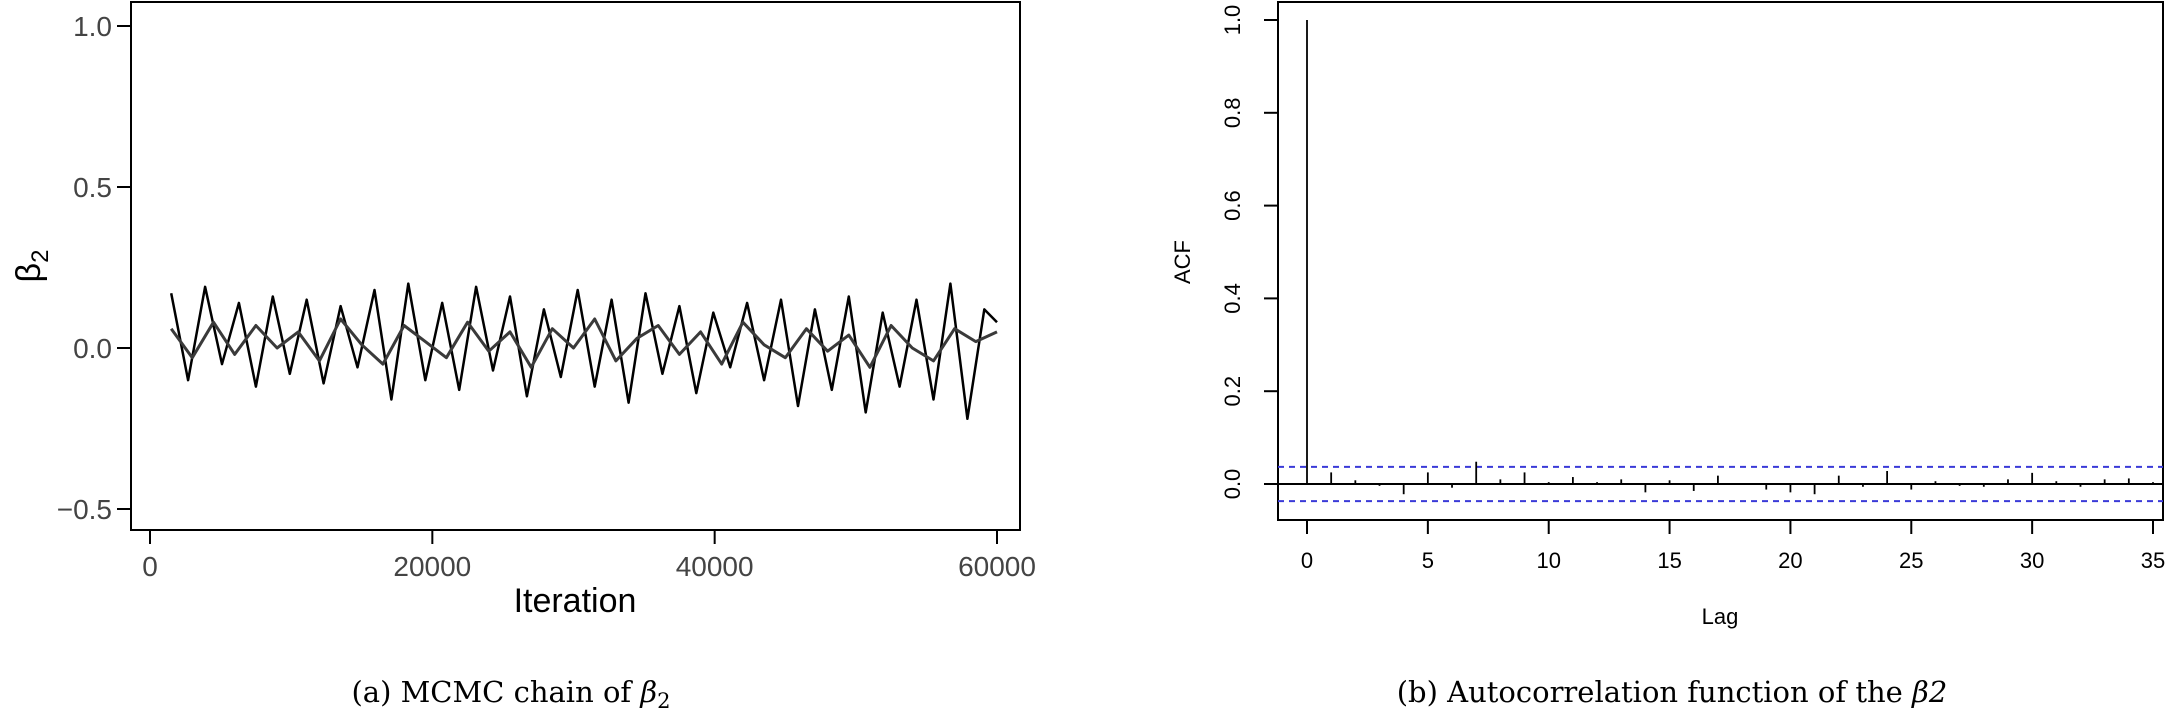  I want to click on caption-b-symbol: β2, so click(1929, 692).